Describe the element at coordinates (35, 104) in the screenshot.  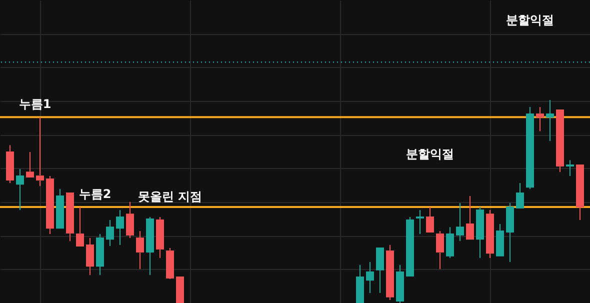
I see `ref-line-label: 누름1` at that location.